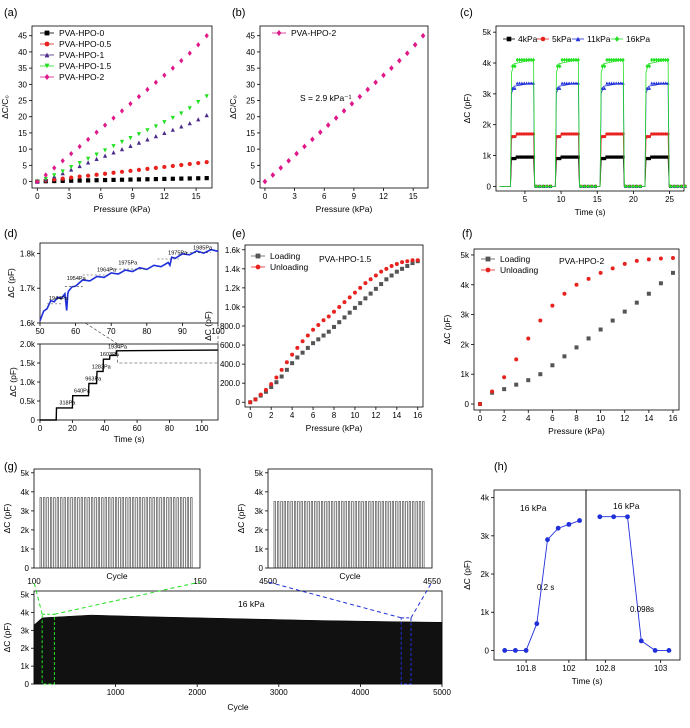  Describe the element at coordinates (37, 196) in the screenshot. I see `a-x-tick-label: 0` at that location.